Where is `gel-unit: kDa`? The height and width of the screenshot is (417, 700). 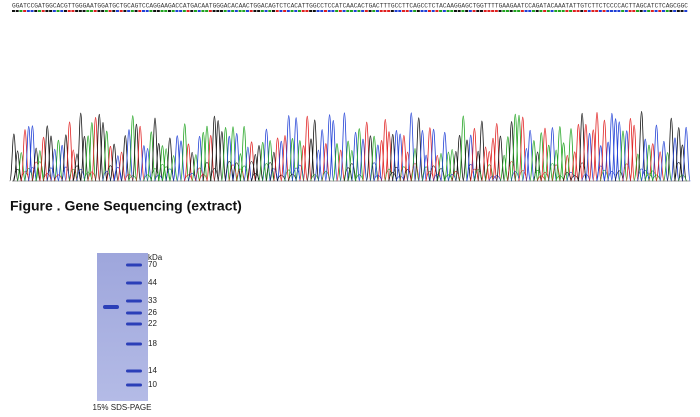
gel-unit: kDa is located at coordinates (155, 257).